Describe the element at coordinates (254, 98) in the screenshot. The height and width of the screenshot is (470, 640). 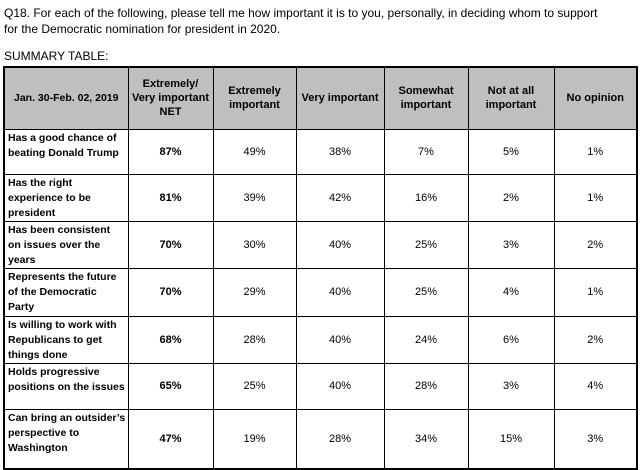
I see `header-cell-extremely: Extremely important` at that location.